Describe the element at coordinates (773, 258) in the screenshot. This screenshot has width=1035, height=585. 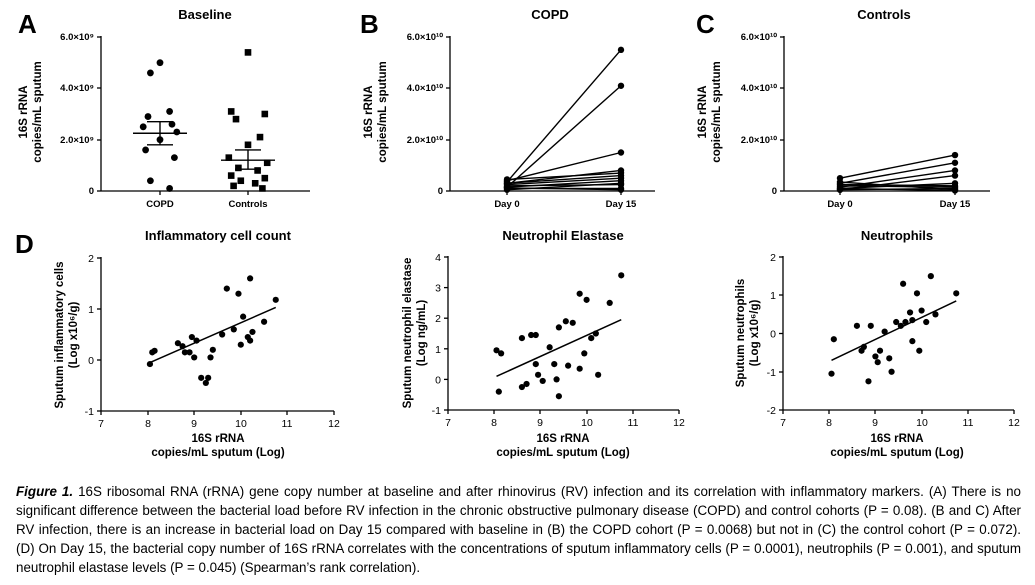
I see `panel-d3-ytick: 2` at that location.